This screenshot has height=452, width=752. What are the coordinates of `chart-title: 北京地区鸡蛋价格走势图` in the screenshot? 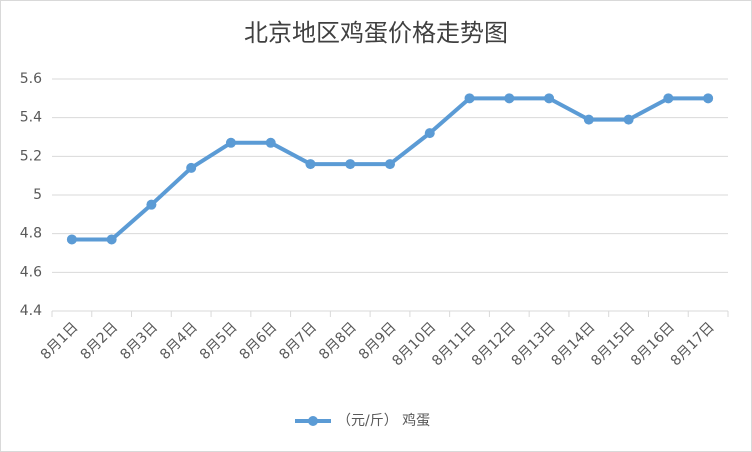 It's located at (376, 33).